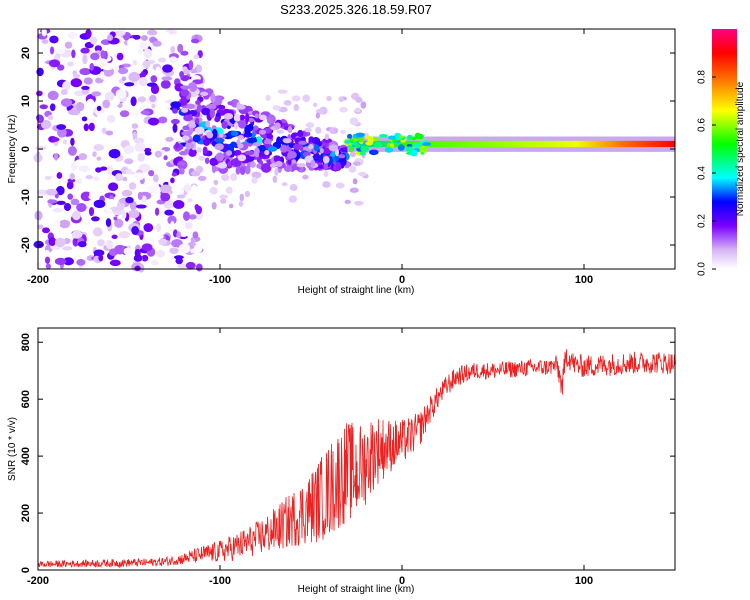 This screenshot has width=750, height=600. What do you see at coordinates (511, 144) in the screenshot?
I see `signal-ridge` at bounding box center [511, 144].